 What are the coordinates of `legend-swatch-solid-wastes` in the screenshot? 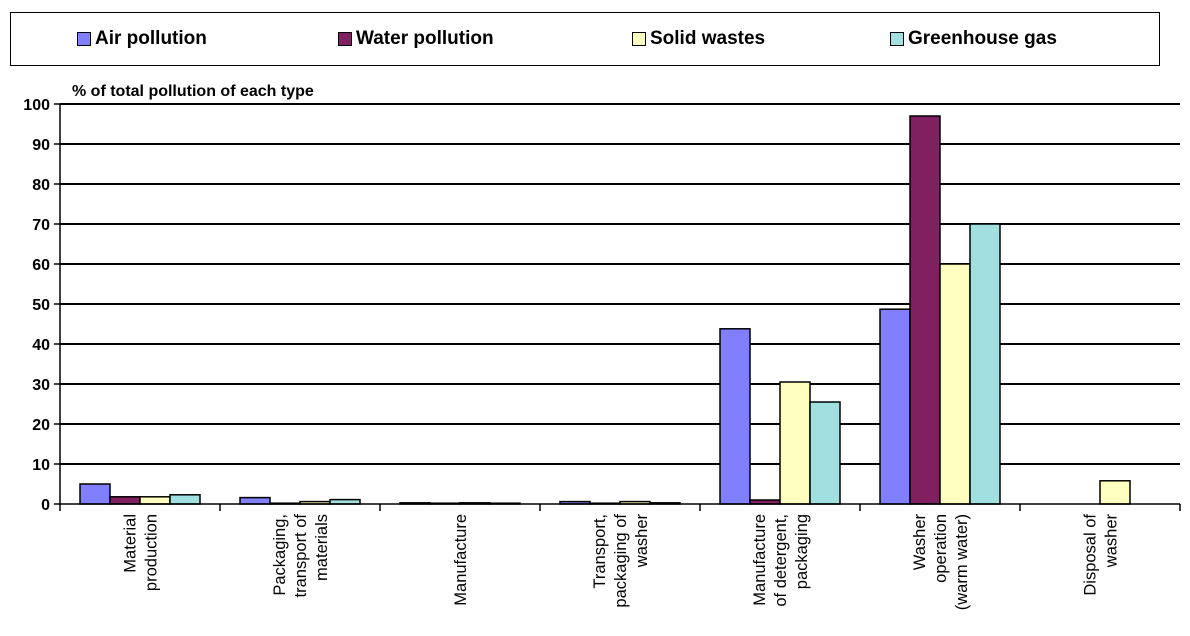 It's located at (639, 39).